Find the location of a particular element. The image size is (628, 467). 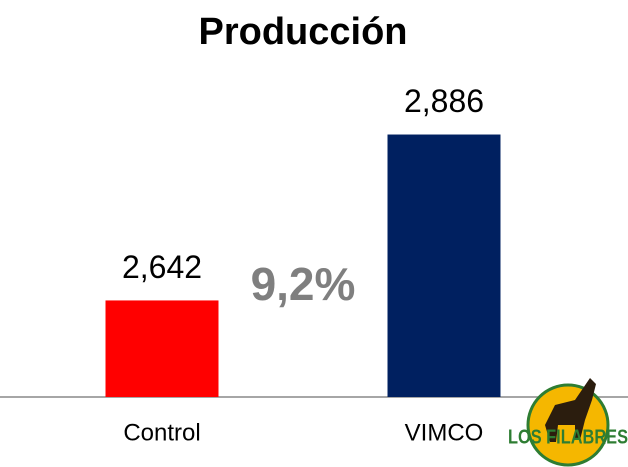

x-tick-label: Control is located at coordinates (161, 432).